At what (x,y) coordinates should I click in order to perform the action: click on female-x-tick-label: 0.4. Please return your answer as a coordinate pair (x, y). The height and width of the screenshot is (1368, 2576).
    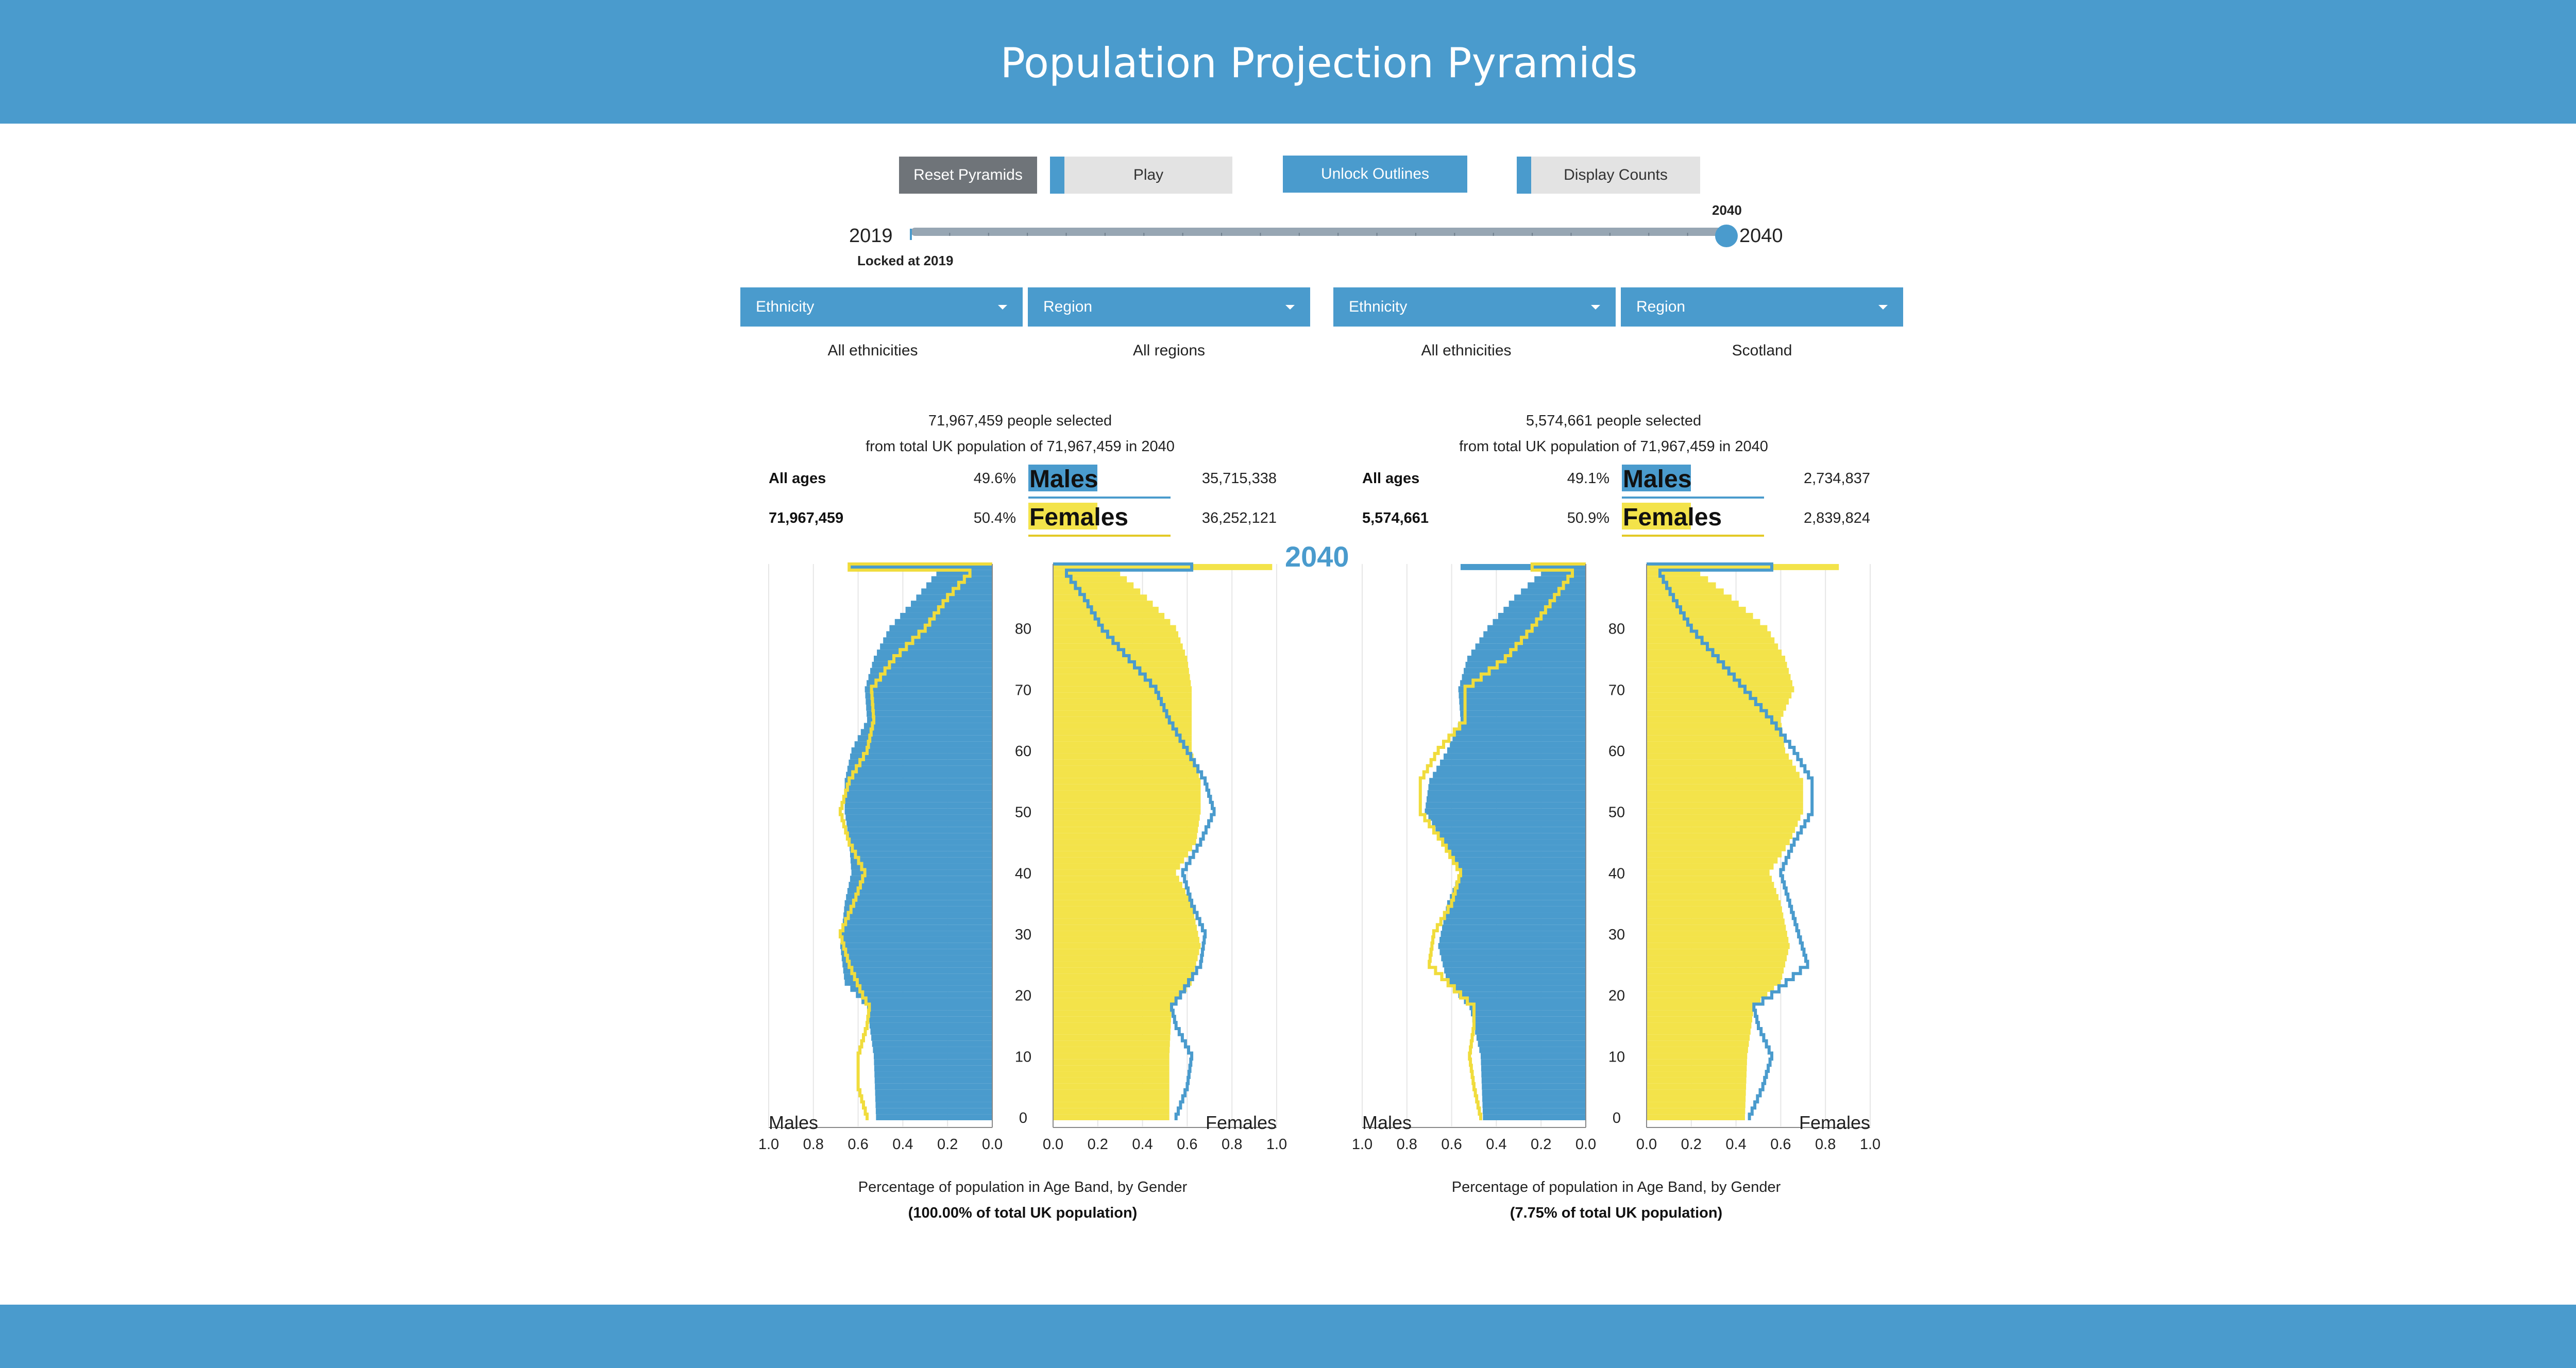
    Looking at the image, I should click on (1735, 1144).